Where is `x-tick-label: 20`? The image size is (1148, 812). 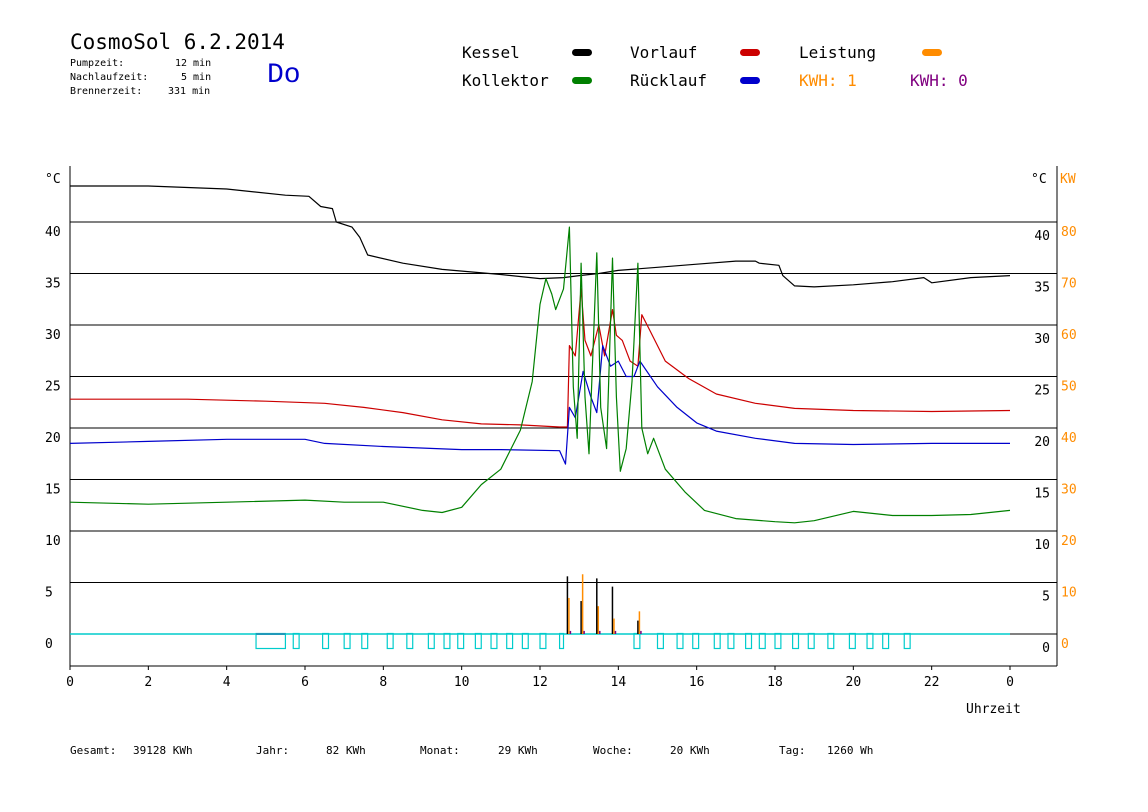
x-tick-label: 20 is located at coordinates (854, 682).